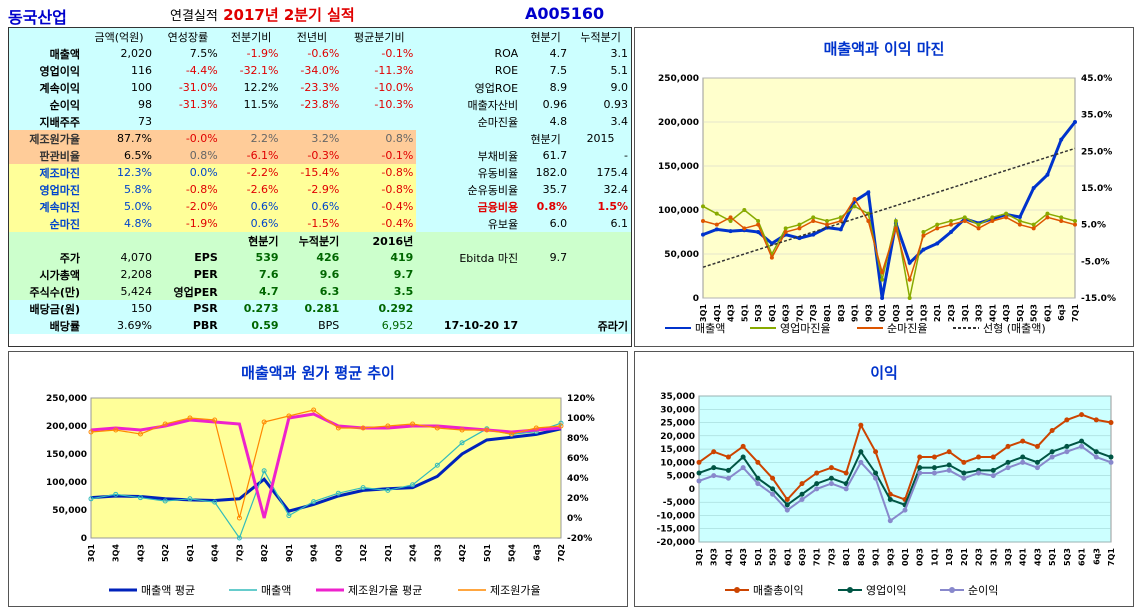 This screenshot has height=613, width=1139. I want to click on table-cell: 0.59, so click(265, 325).